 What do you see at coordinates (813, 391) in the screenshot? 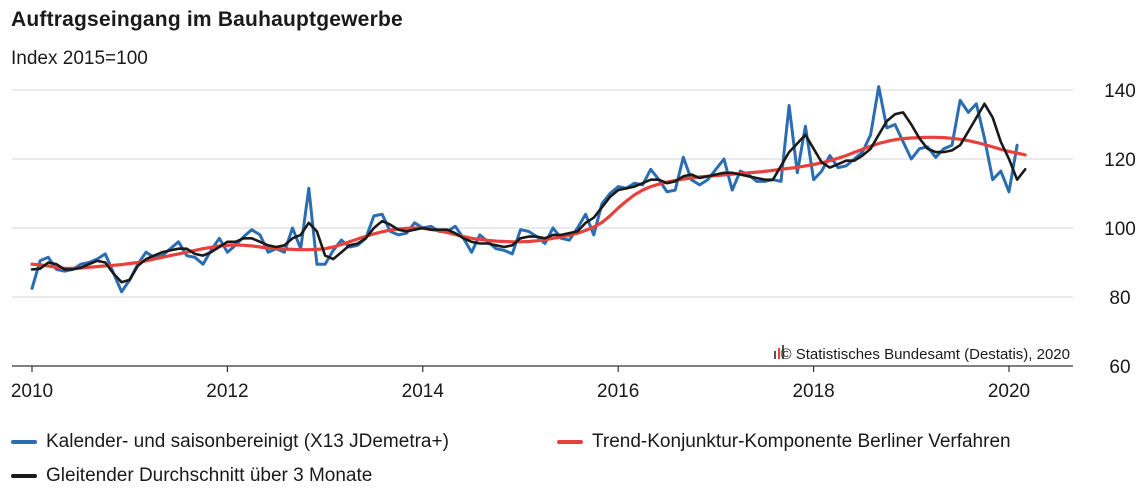
I see `x-tick-label: 2018` at bounding box center [813, 391].